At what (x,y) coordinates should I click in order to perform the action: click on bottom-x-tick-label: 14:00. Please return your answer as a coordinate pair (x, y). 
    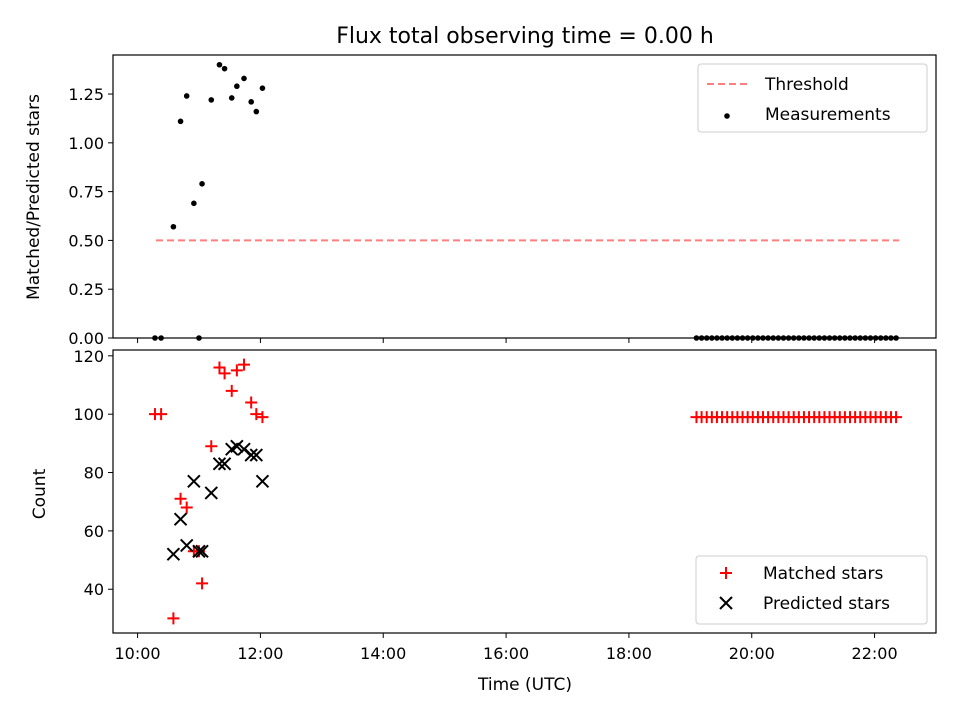
    Looking at the image, I should click on (383, 653).